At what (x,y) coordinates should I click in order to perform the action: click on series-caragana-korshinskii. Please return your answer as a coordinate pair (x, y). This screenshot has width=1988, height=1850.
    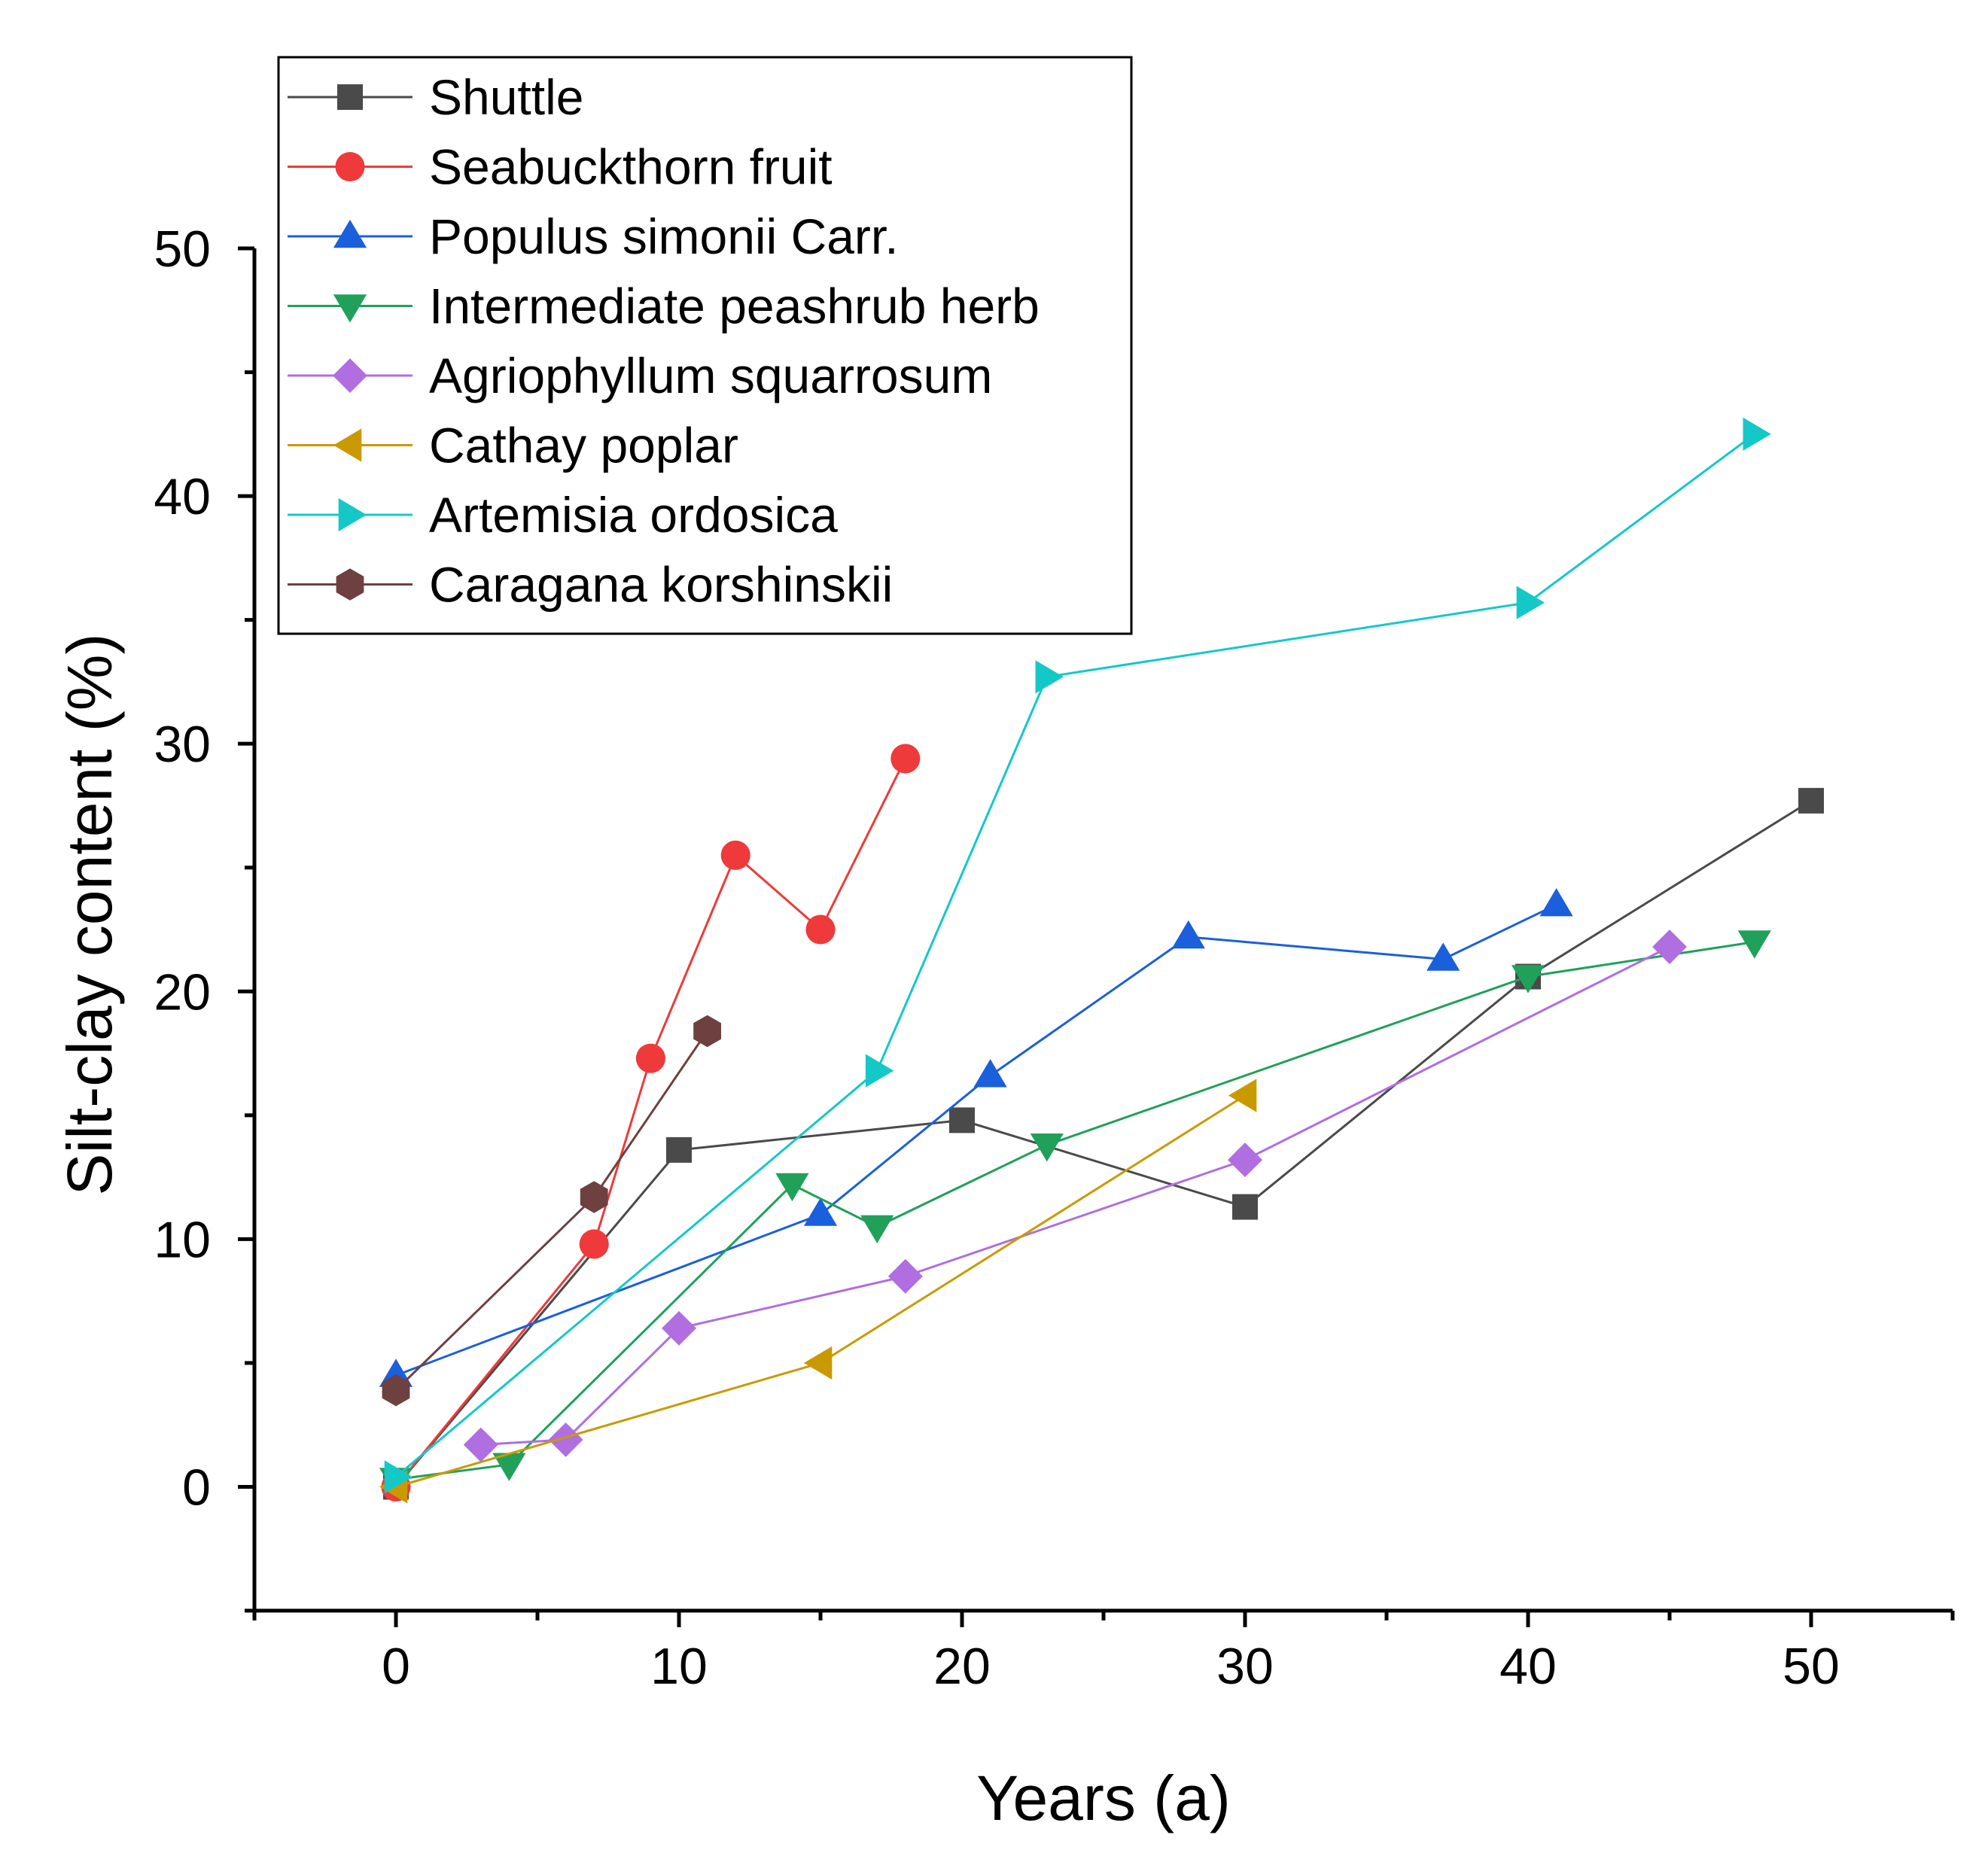
    Looking at the image, I should click on (551, 1211).